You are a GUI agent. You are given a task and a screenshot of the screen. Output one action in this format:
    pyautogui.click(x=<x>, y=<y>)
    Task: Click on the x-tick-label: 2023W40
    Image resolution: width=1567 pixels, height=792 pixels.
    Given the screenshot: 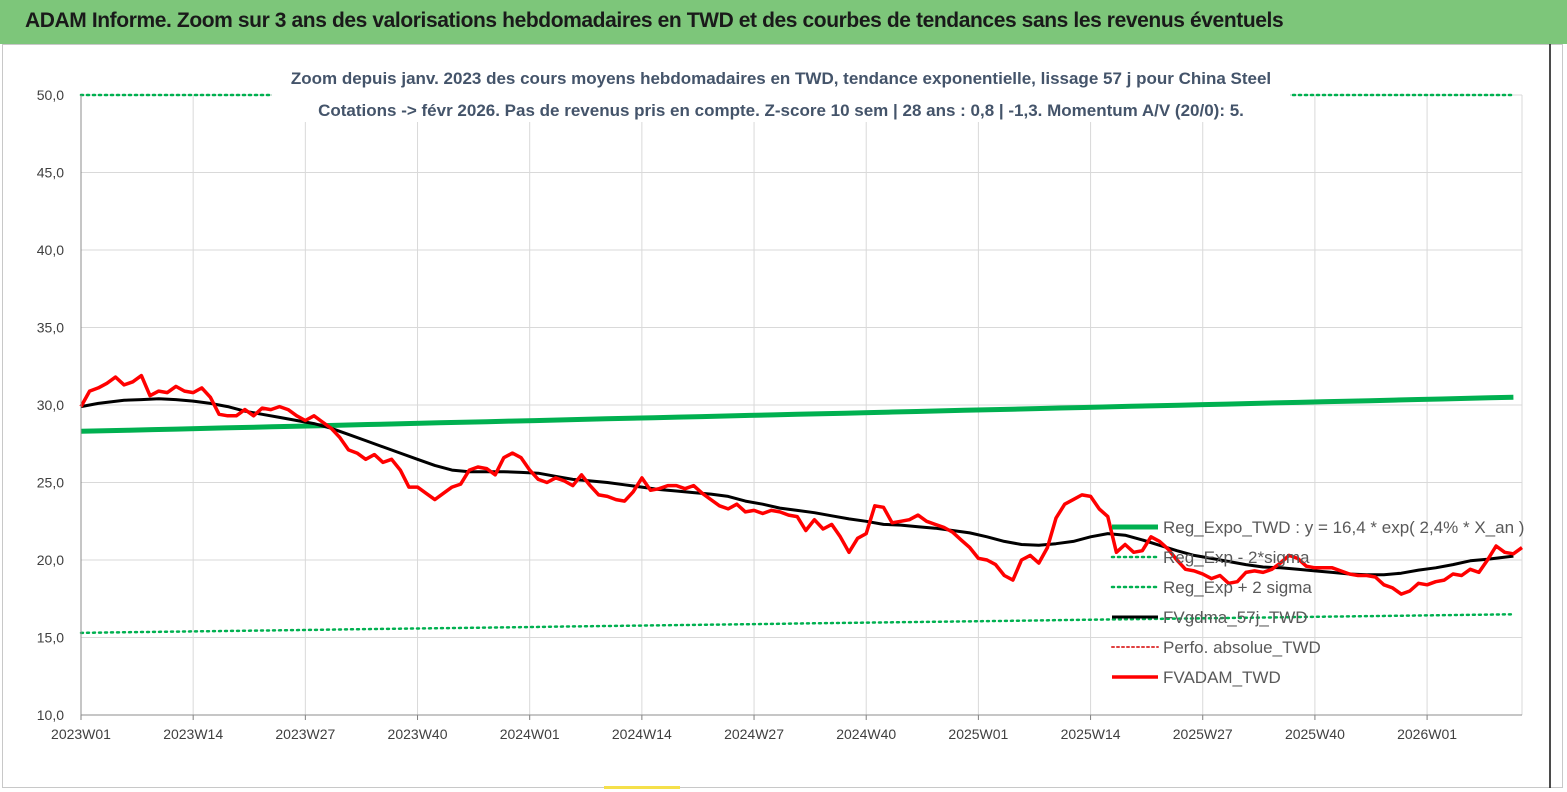 What is the action you would take?
    pyautogui.click(x=418, y=734)
    